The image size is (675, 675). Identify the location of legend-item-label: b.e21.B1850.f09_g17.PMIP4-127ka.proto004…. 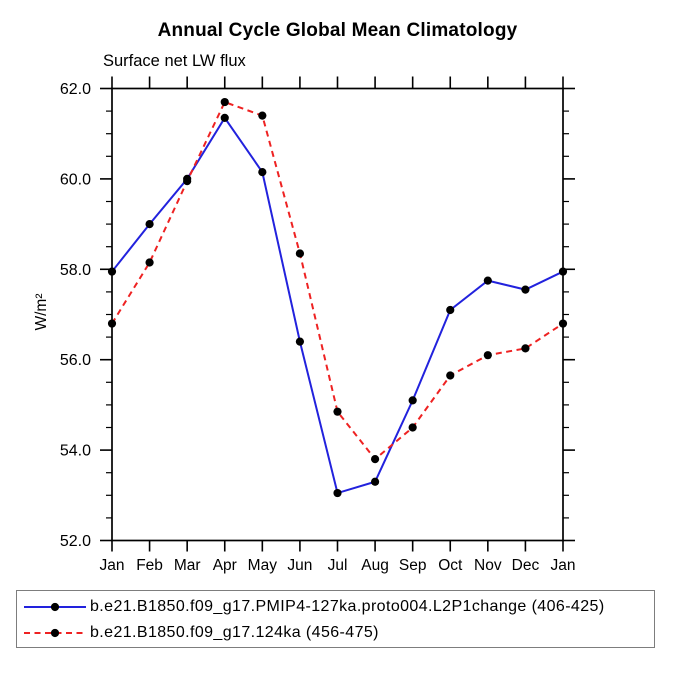
(347, 606).